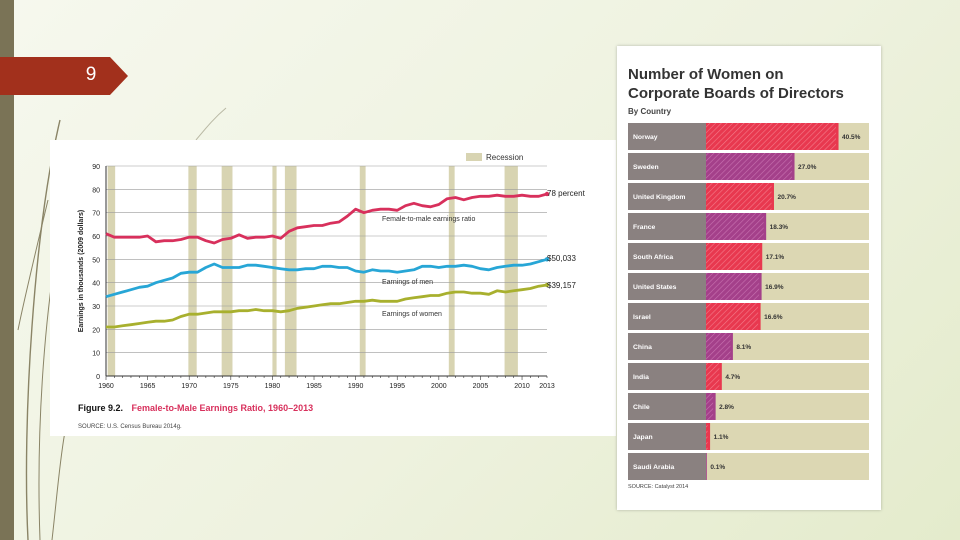 The image size is (960, 540). What do you see at coordinates (397, 386) in the screenshot?
I see `x-tick-label: 1995` at bounding box center [397, 386].